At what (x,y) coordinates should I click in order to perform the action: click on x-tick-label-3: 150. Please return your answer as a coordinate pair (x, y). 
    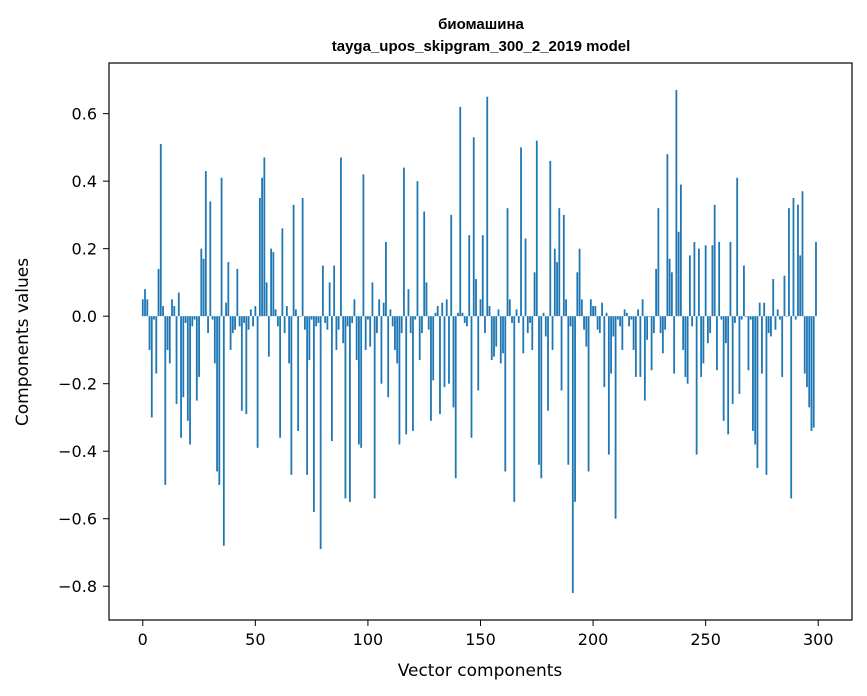
    Looking at the image, I should click on (480, 639).